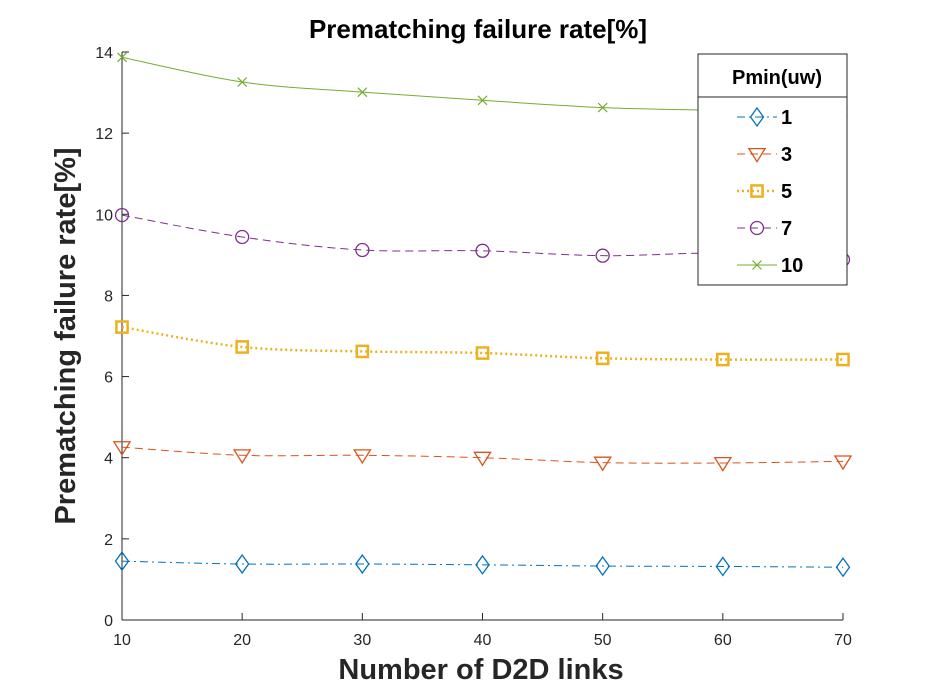  What do you see at coordinates (242, 640) in the screenshot?
I see `x-tick-label: 20` at bounding box center [242, 640].